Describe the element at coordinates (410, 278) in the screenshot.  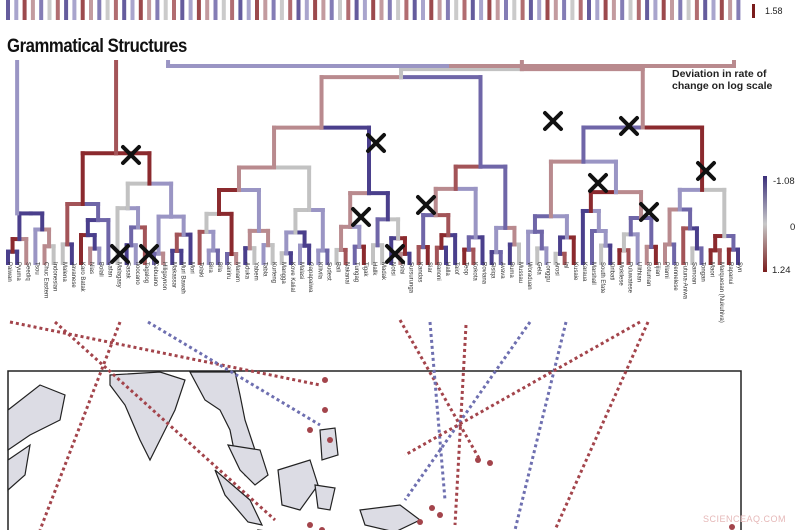
I see `leaf-label: Sursurunga` at that location.